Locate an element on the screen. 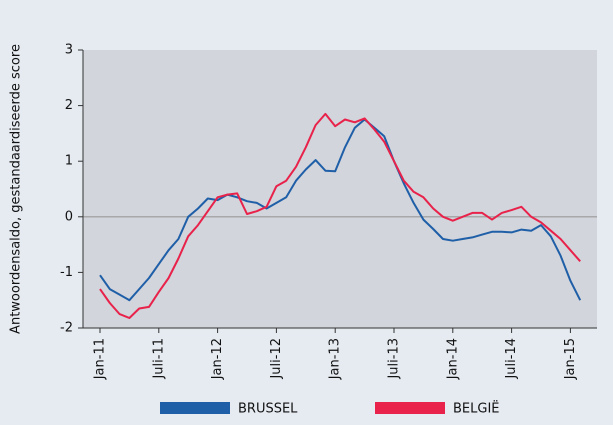 Image resolution: width=613 pixels, height=425 pixels. x-tick-label: Jan-12 is located at coordinates (217, 359).